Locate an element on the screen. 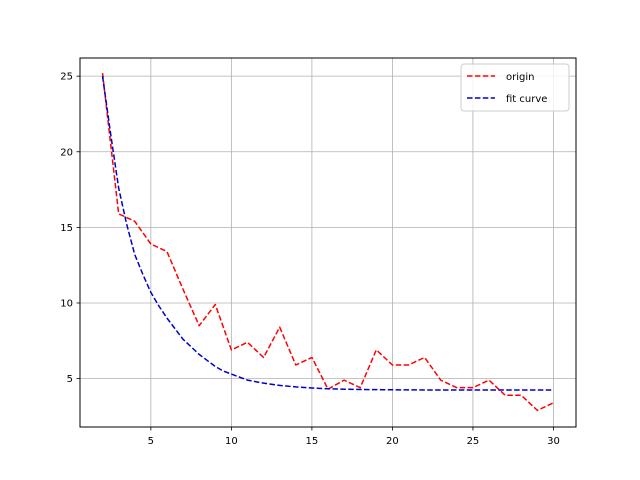 The image size is (640, 480). y-axis: 5 10 15 20 25 is located at coordinates (70, 228).